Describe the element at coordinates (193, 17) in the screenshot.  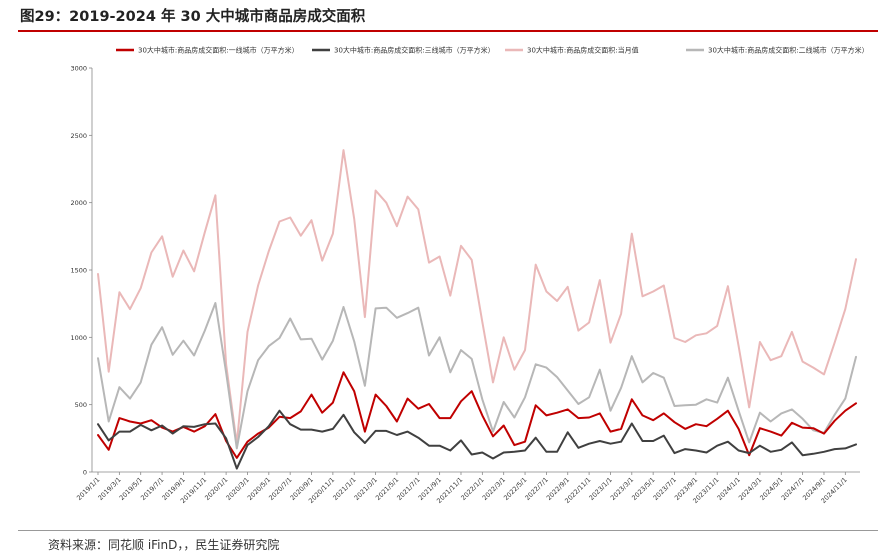
I see `chart-title: 图29：2019-2024 年 30 大中城市商品房成交面积` at that location.